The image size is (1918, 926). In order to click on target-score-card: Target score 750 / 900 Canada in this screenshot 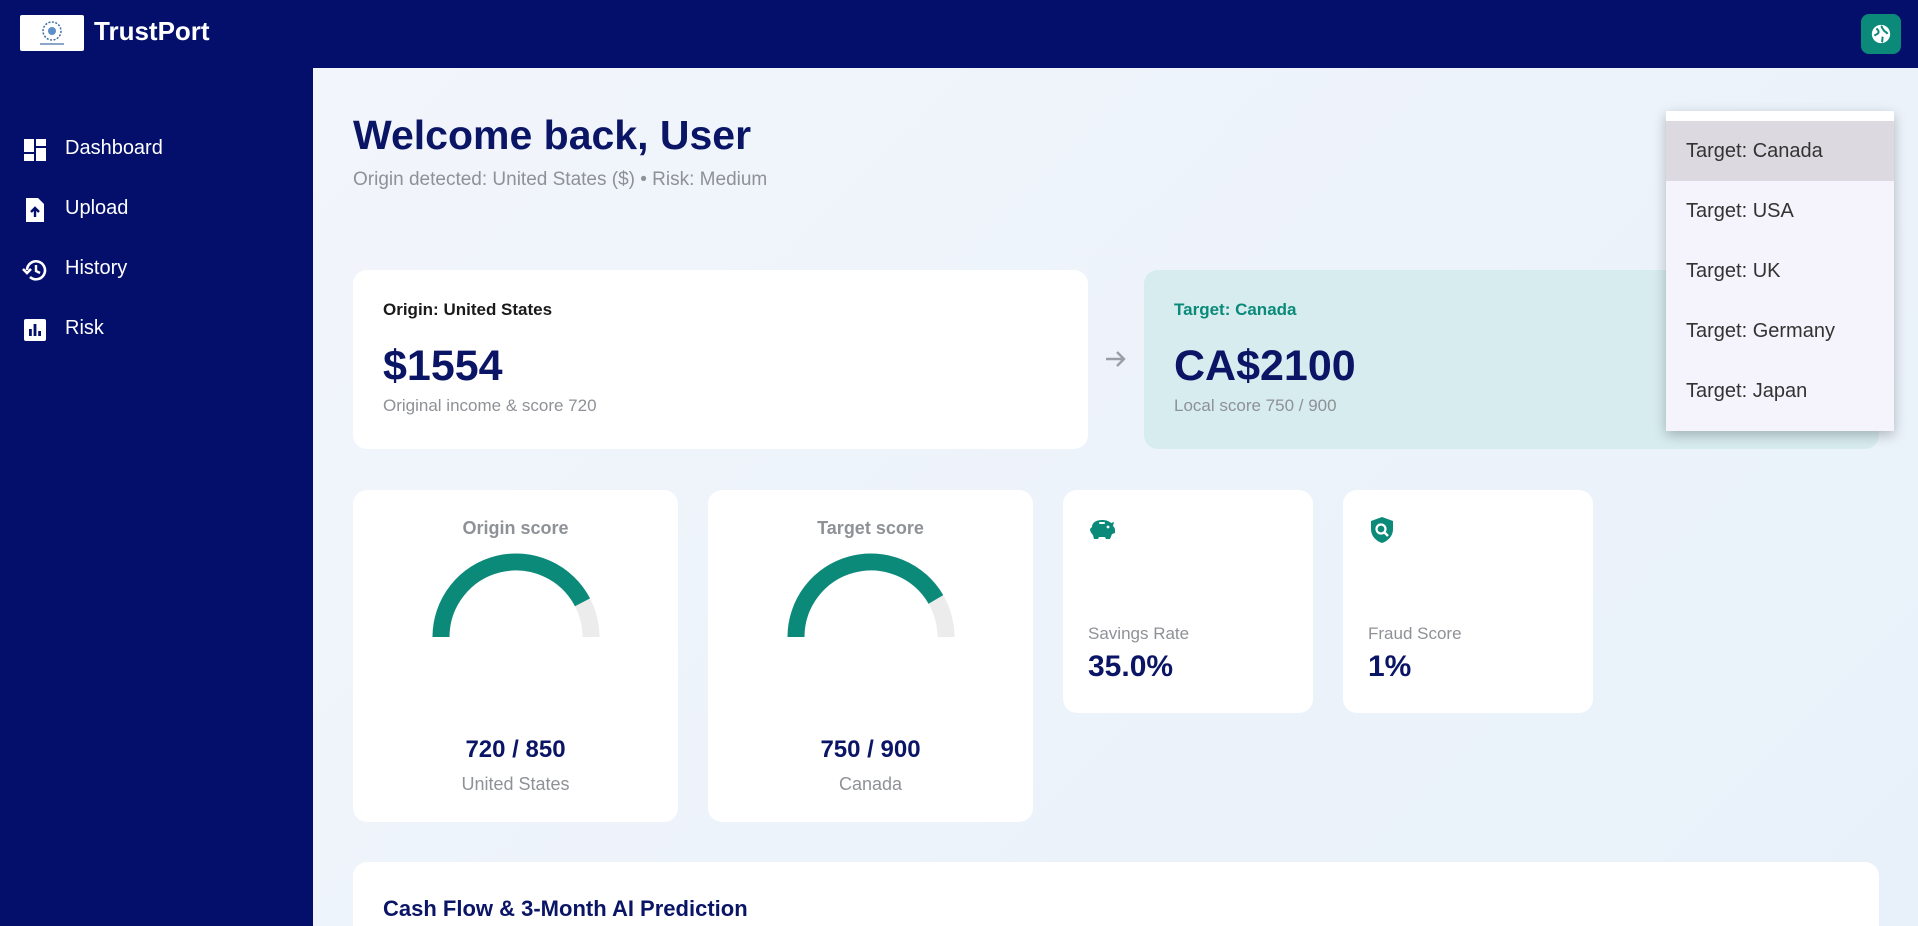, I will do `click(870, 656)`.